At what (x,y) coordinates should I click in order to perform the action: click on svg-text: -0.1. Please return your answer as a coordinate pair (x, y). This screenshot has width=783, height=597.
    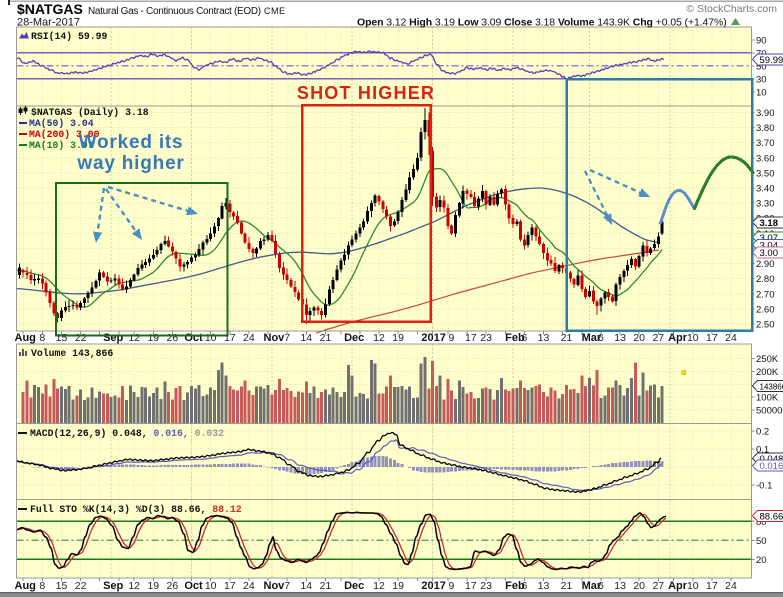
    Looking at the image, I should click on (764, 486).